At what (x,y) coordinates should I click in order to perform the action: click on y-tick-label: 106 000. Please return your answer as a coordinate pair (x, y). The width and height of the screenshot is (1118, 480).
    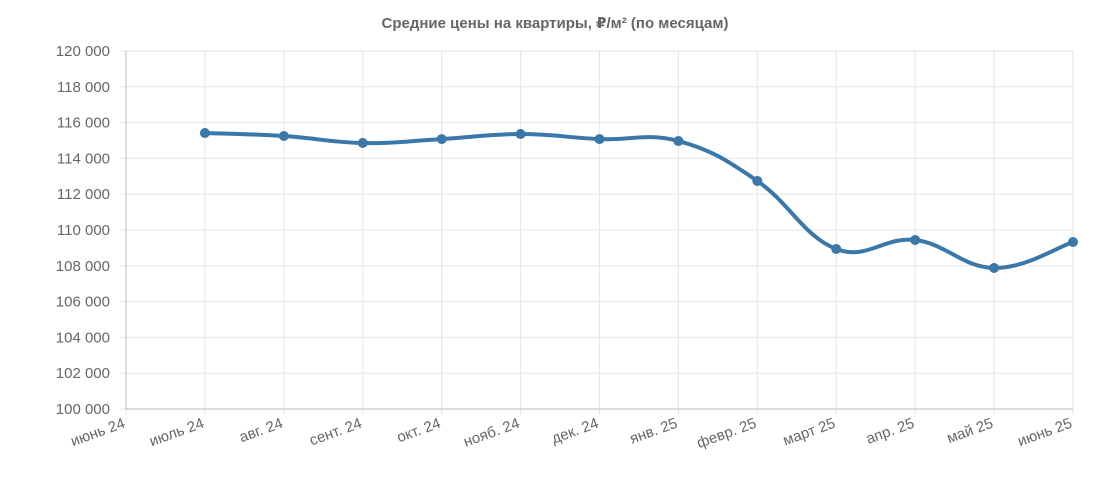
    Looking at the image, I should click on (83, 302).